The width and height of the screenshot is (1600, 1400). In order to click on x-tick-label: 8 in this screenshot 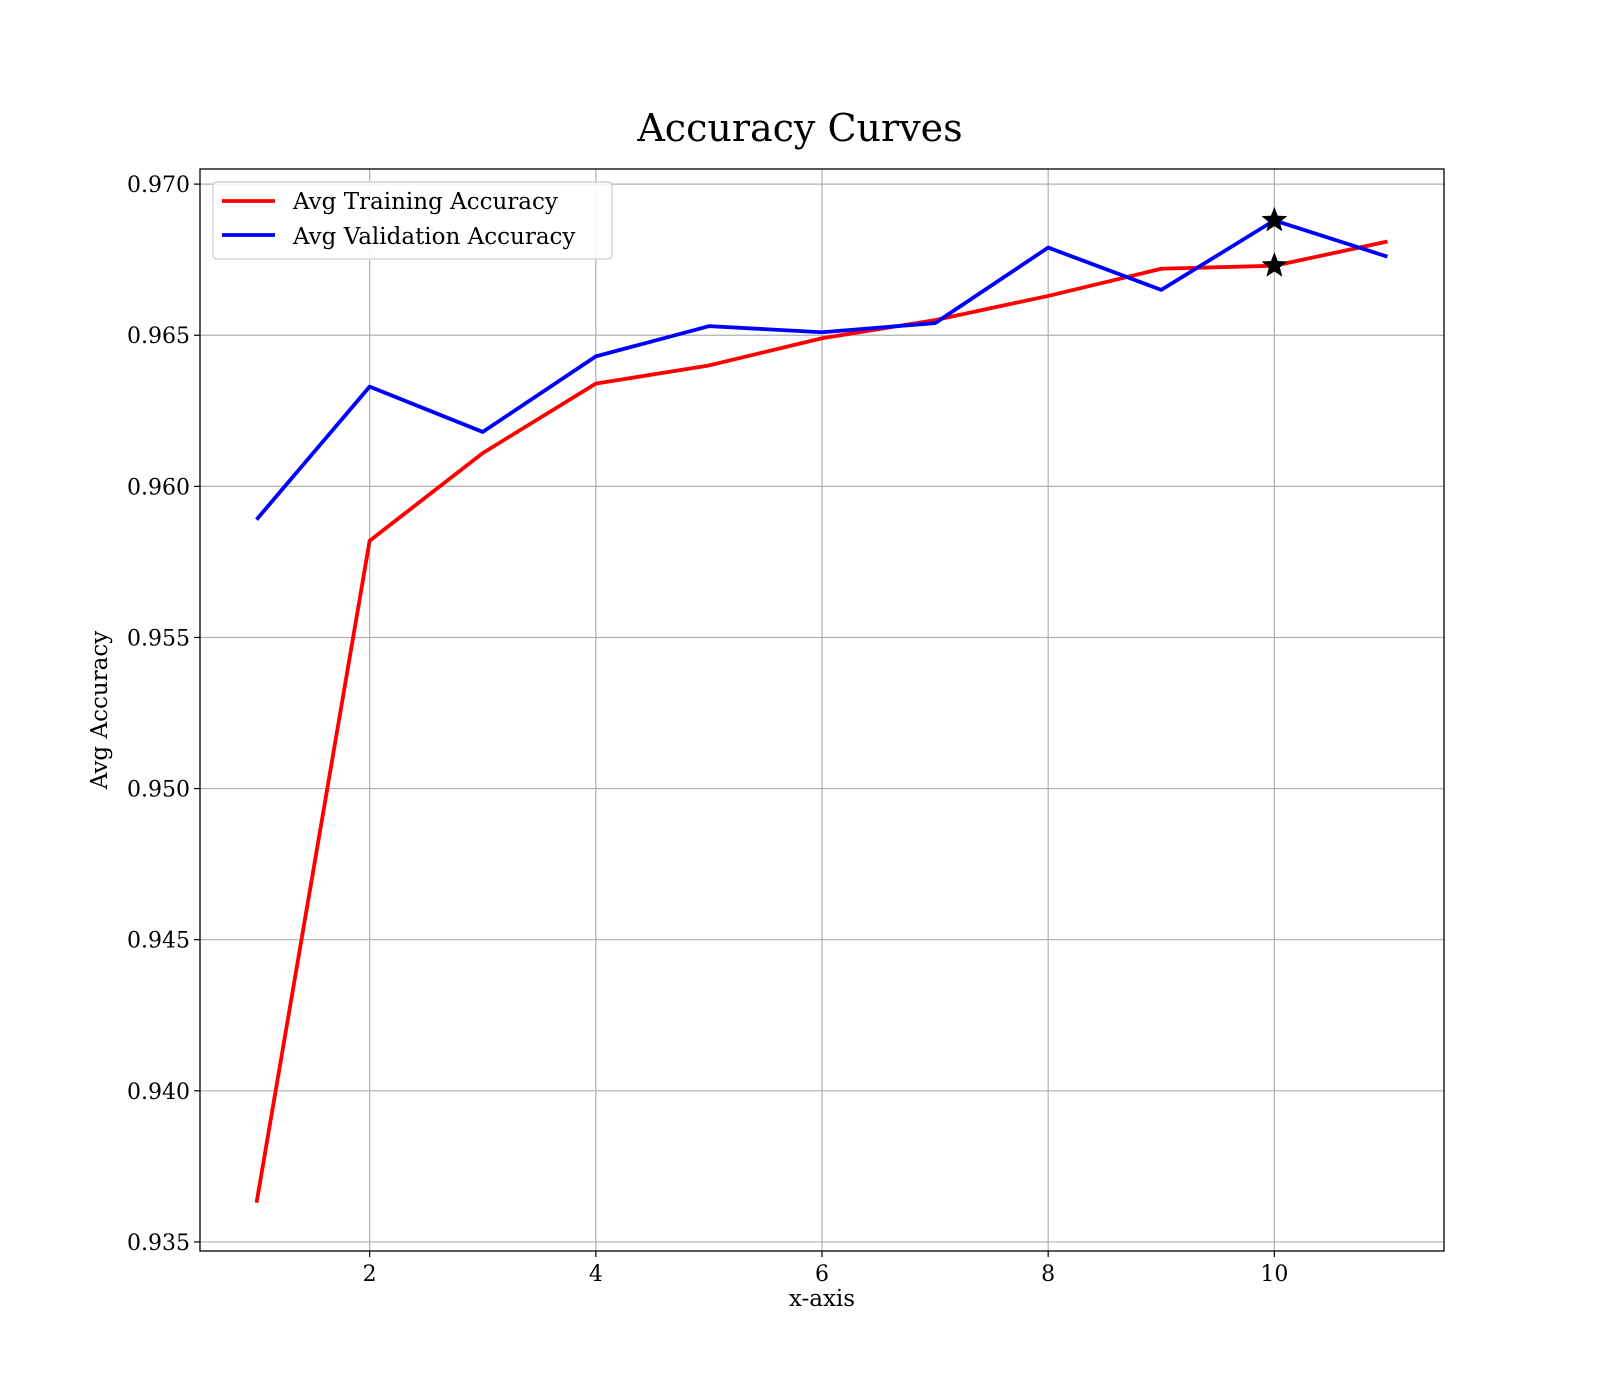, I will do `click(1048, 1274)`.